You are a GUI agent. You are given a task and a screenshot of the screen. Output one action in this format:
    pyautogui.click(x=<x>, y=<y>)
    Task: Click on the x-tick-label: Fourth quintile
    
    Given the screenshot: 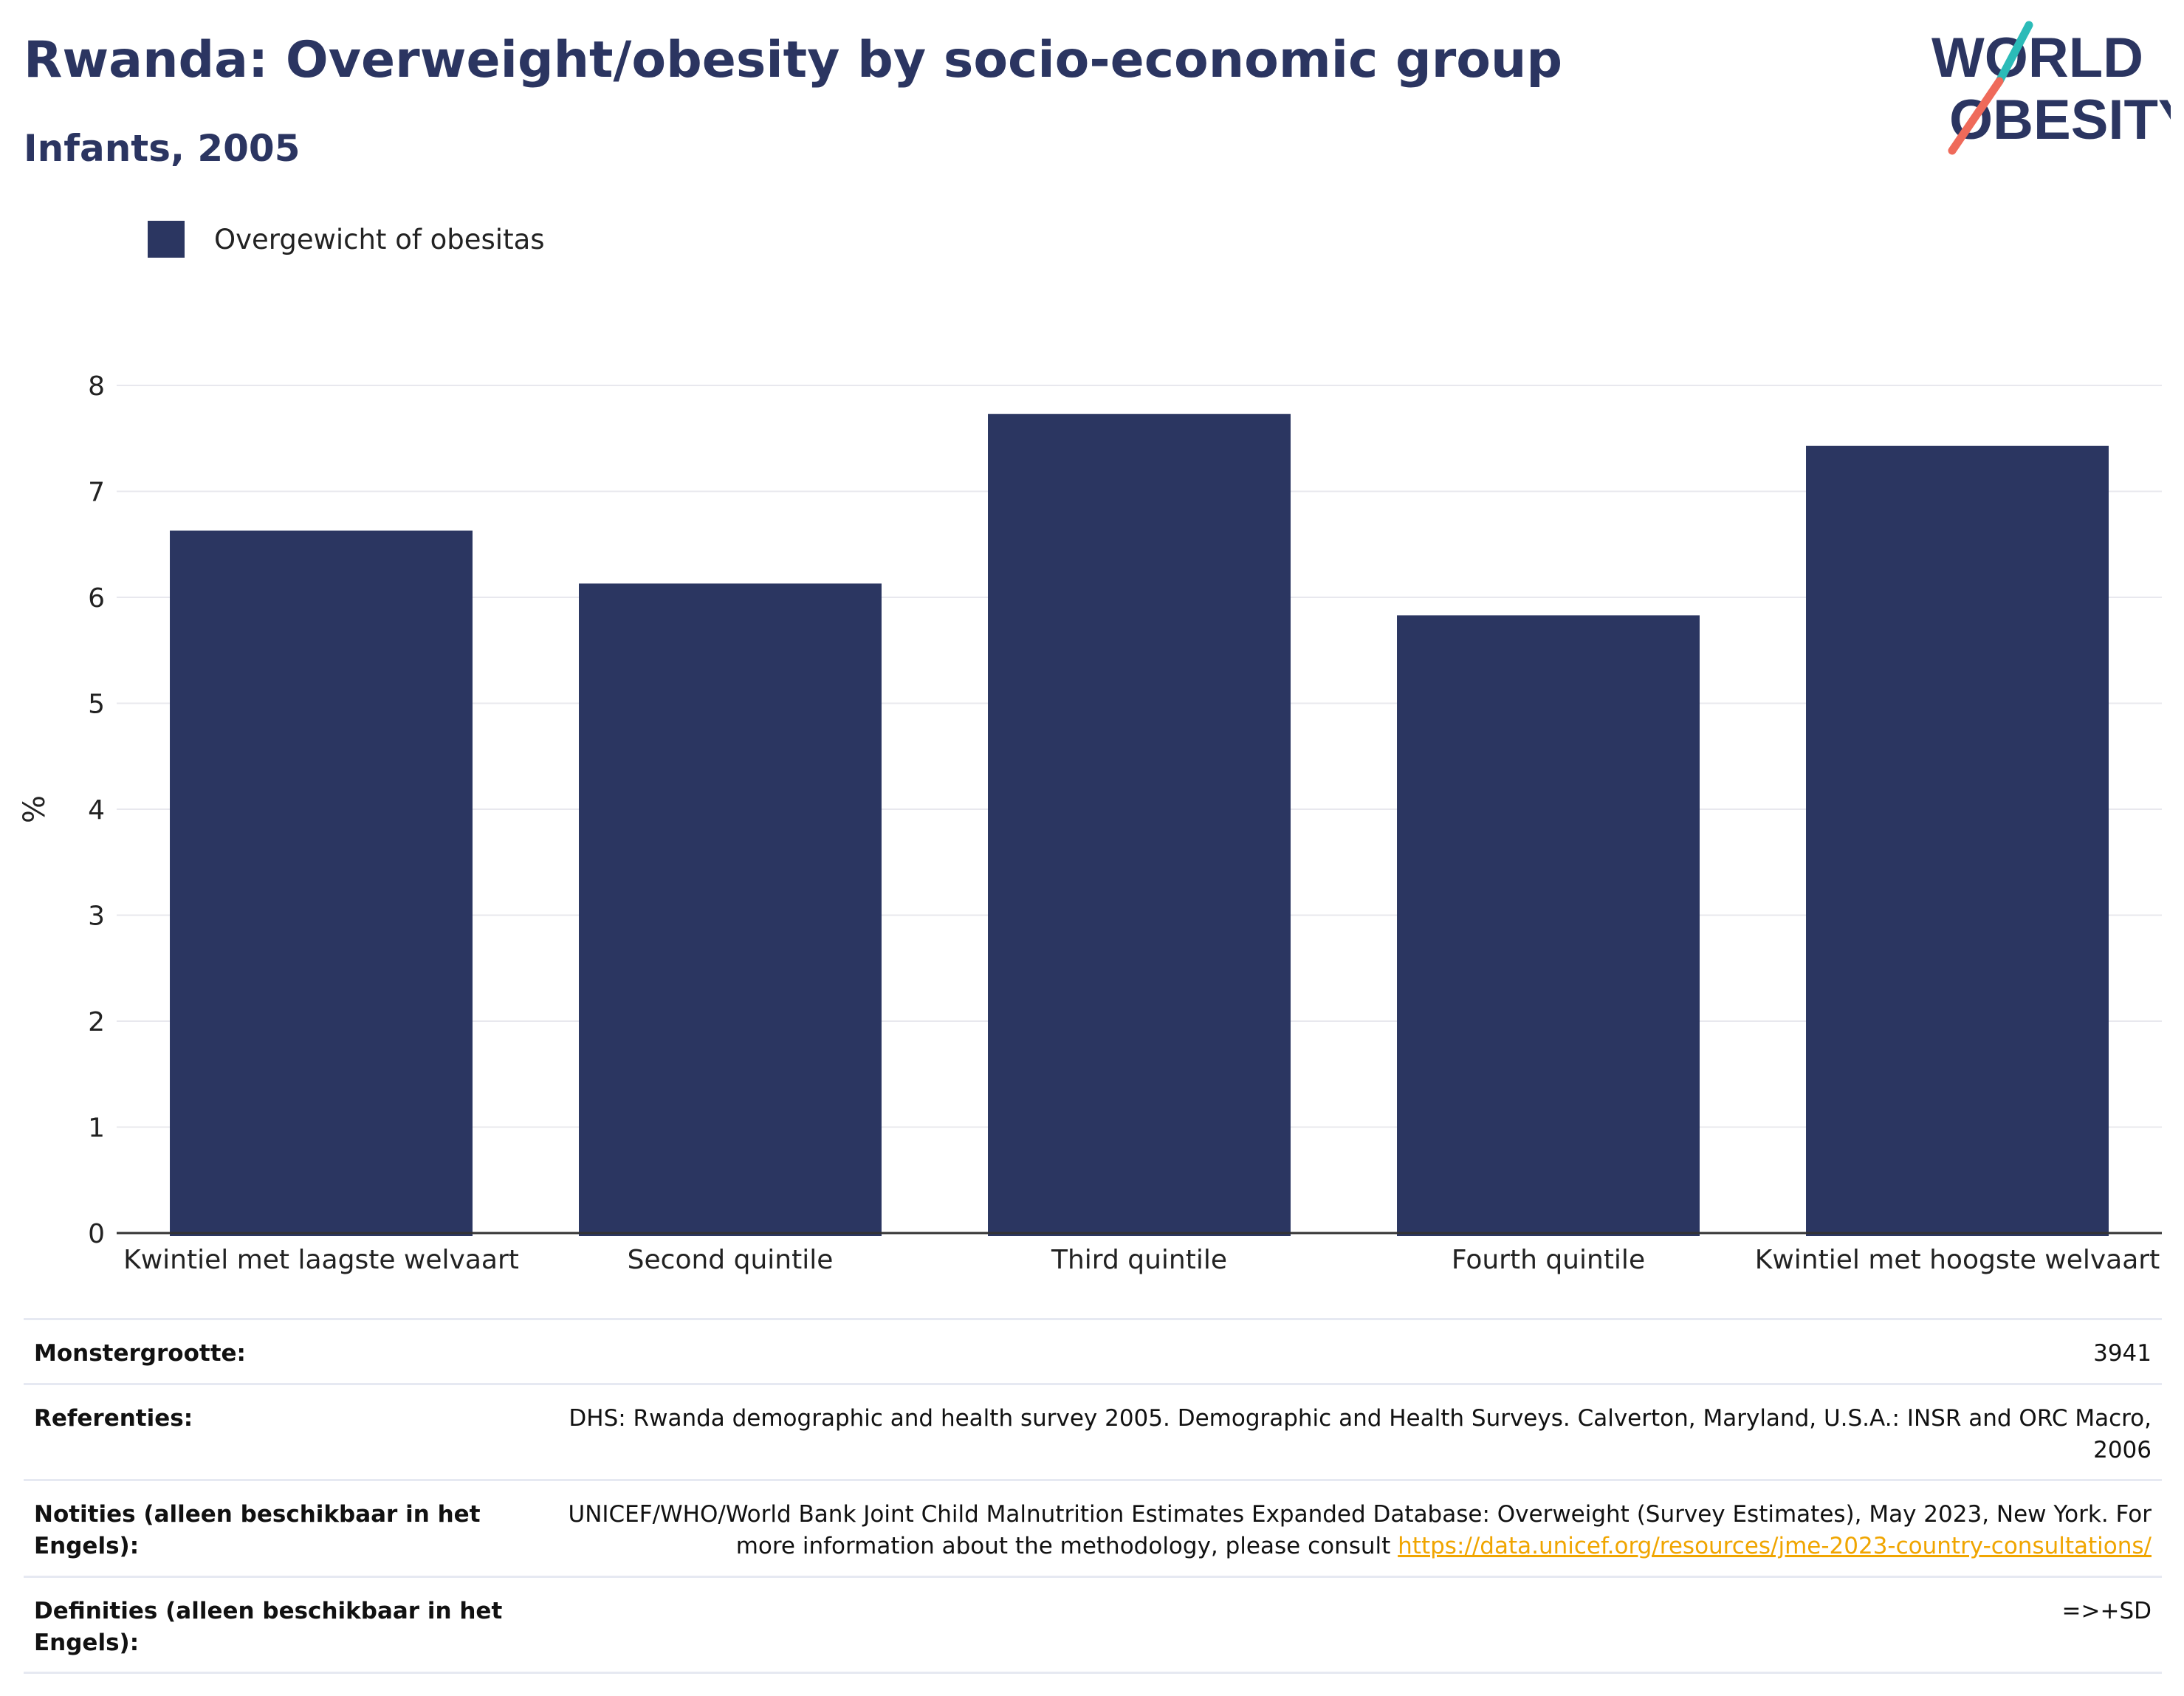 What is the action you would take?
    pyautogui.click(x=1548, y=1260)
    